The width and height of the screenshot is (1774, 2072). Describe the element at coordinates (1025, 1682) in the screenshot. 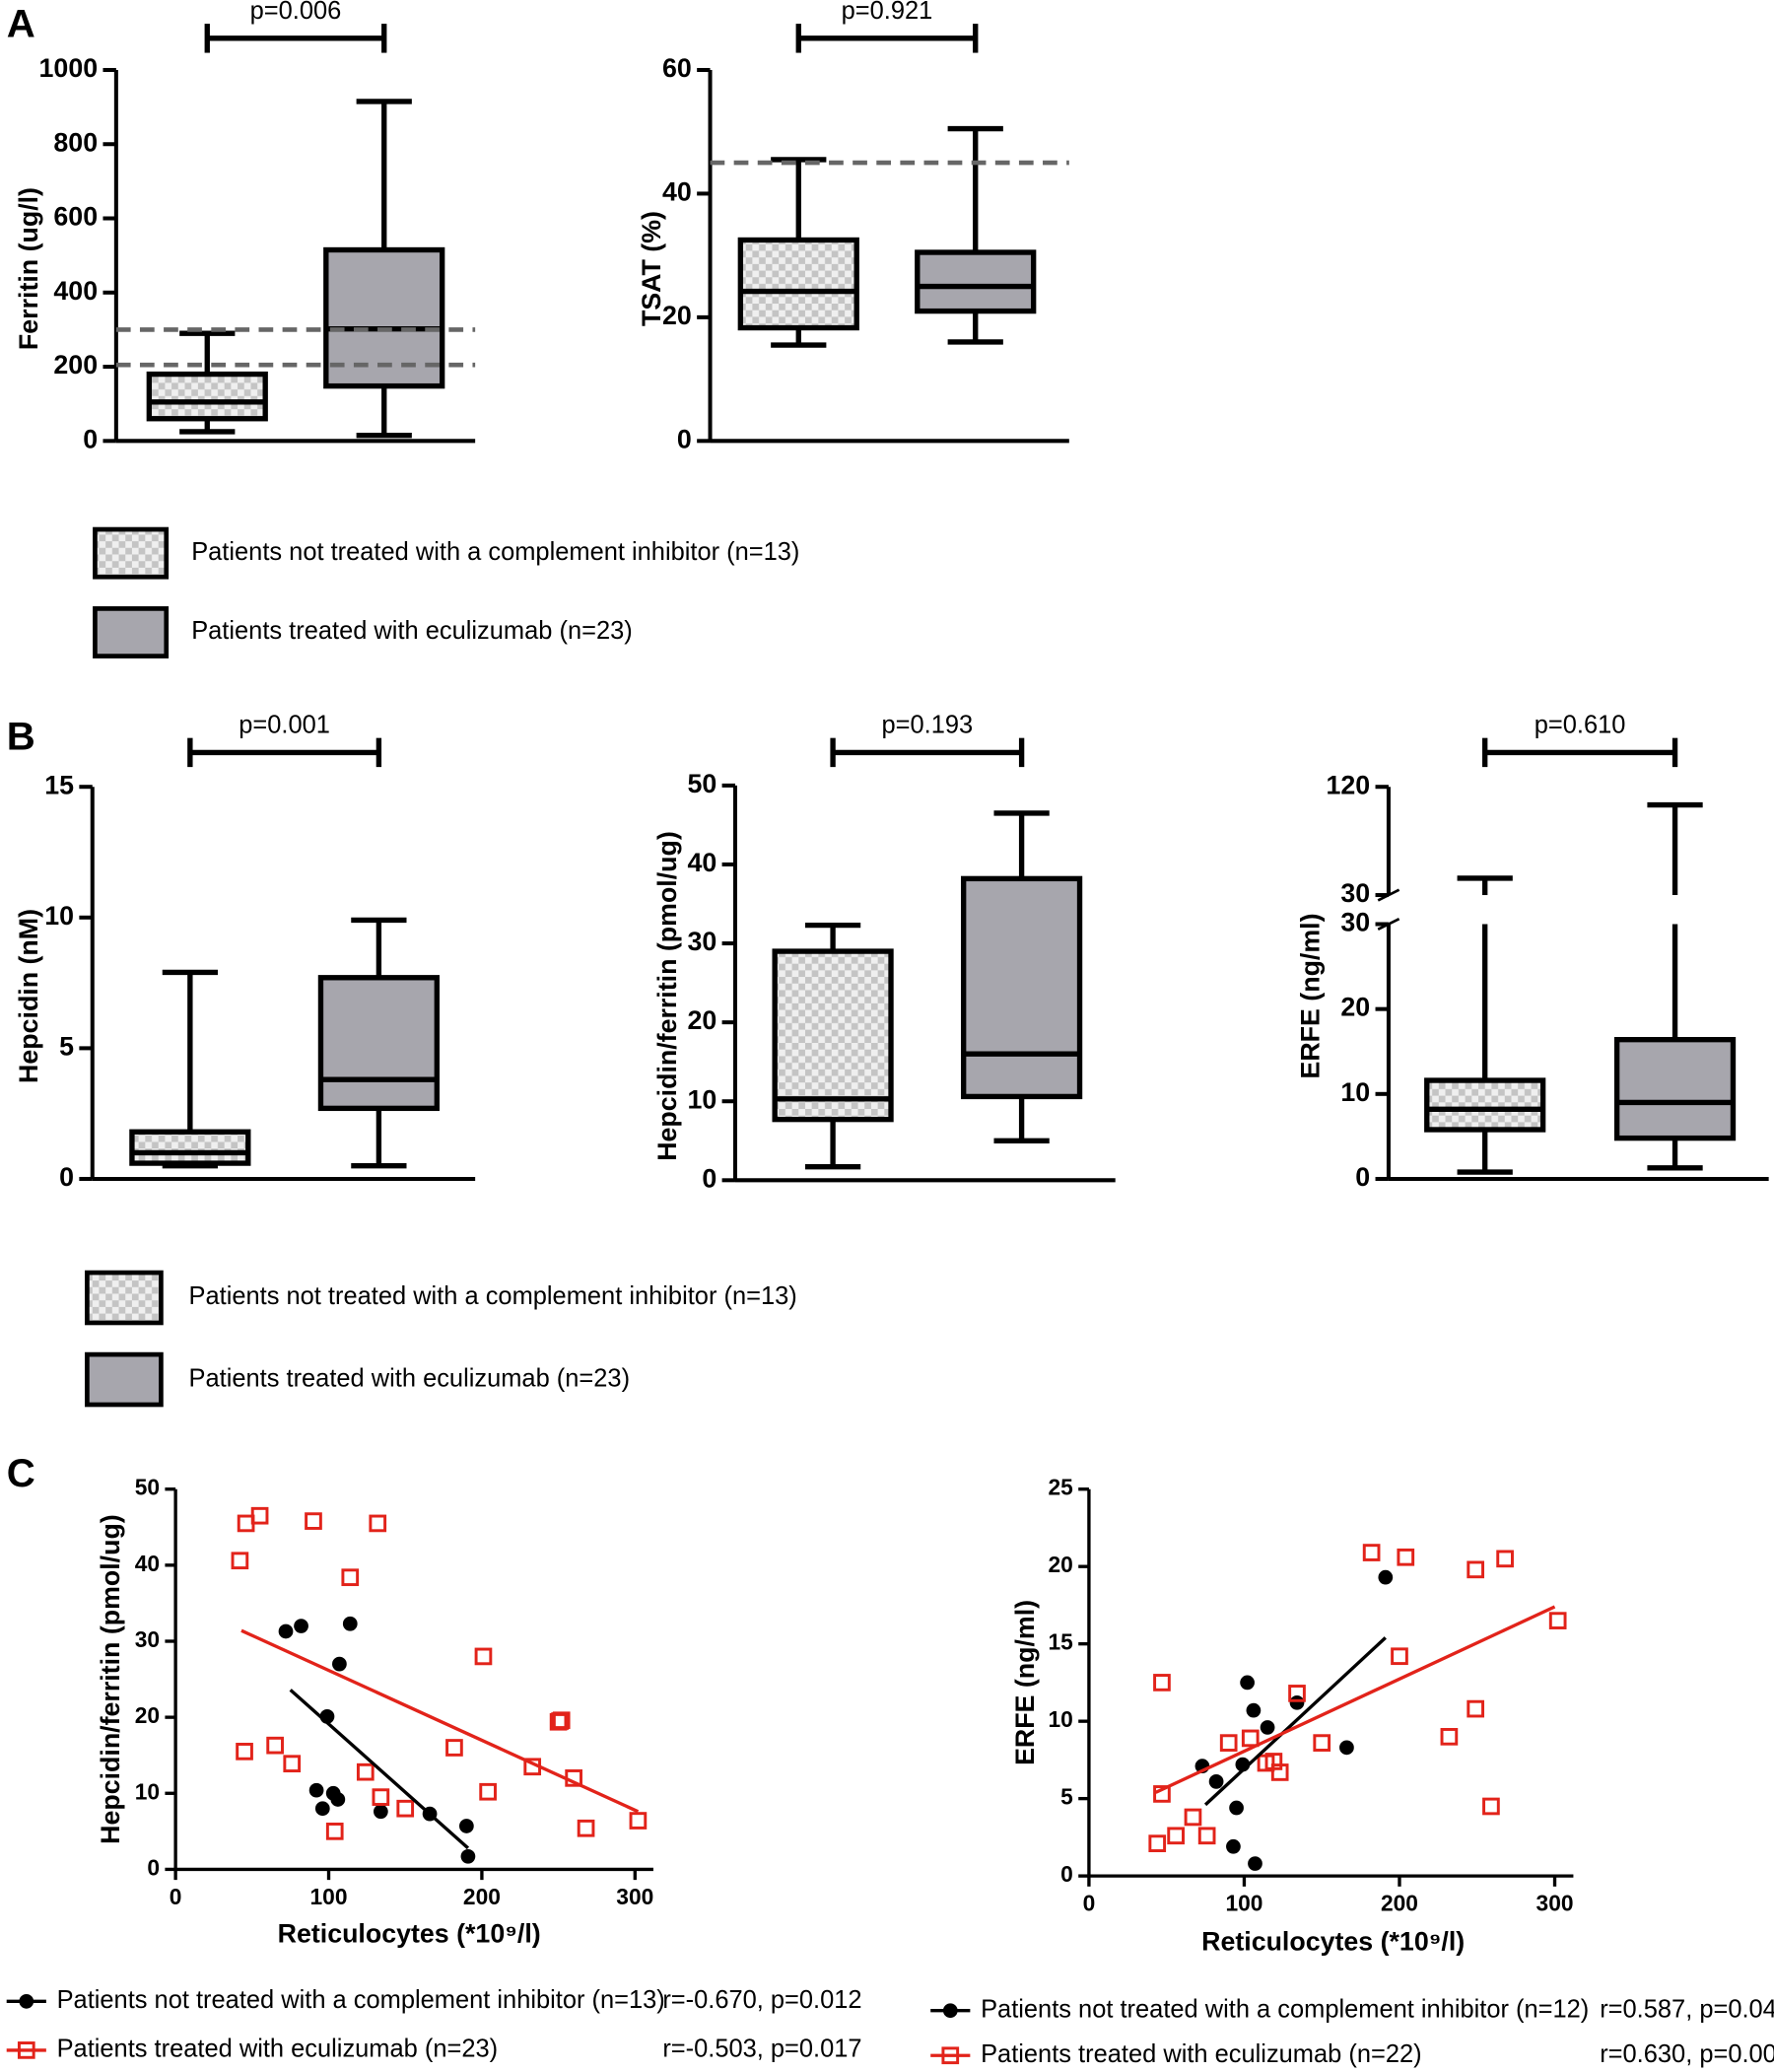

I see `y-axis-label: ERFE (ng/ml)` at that location.